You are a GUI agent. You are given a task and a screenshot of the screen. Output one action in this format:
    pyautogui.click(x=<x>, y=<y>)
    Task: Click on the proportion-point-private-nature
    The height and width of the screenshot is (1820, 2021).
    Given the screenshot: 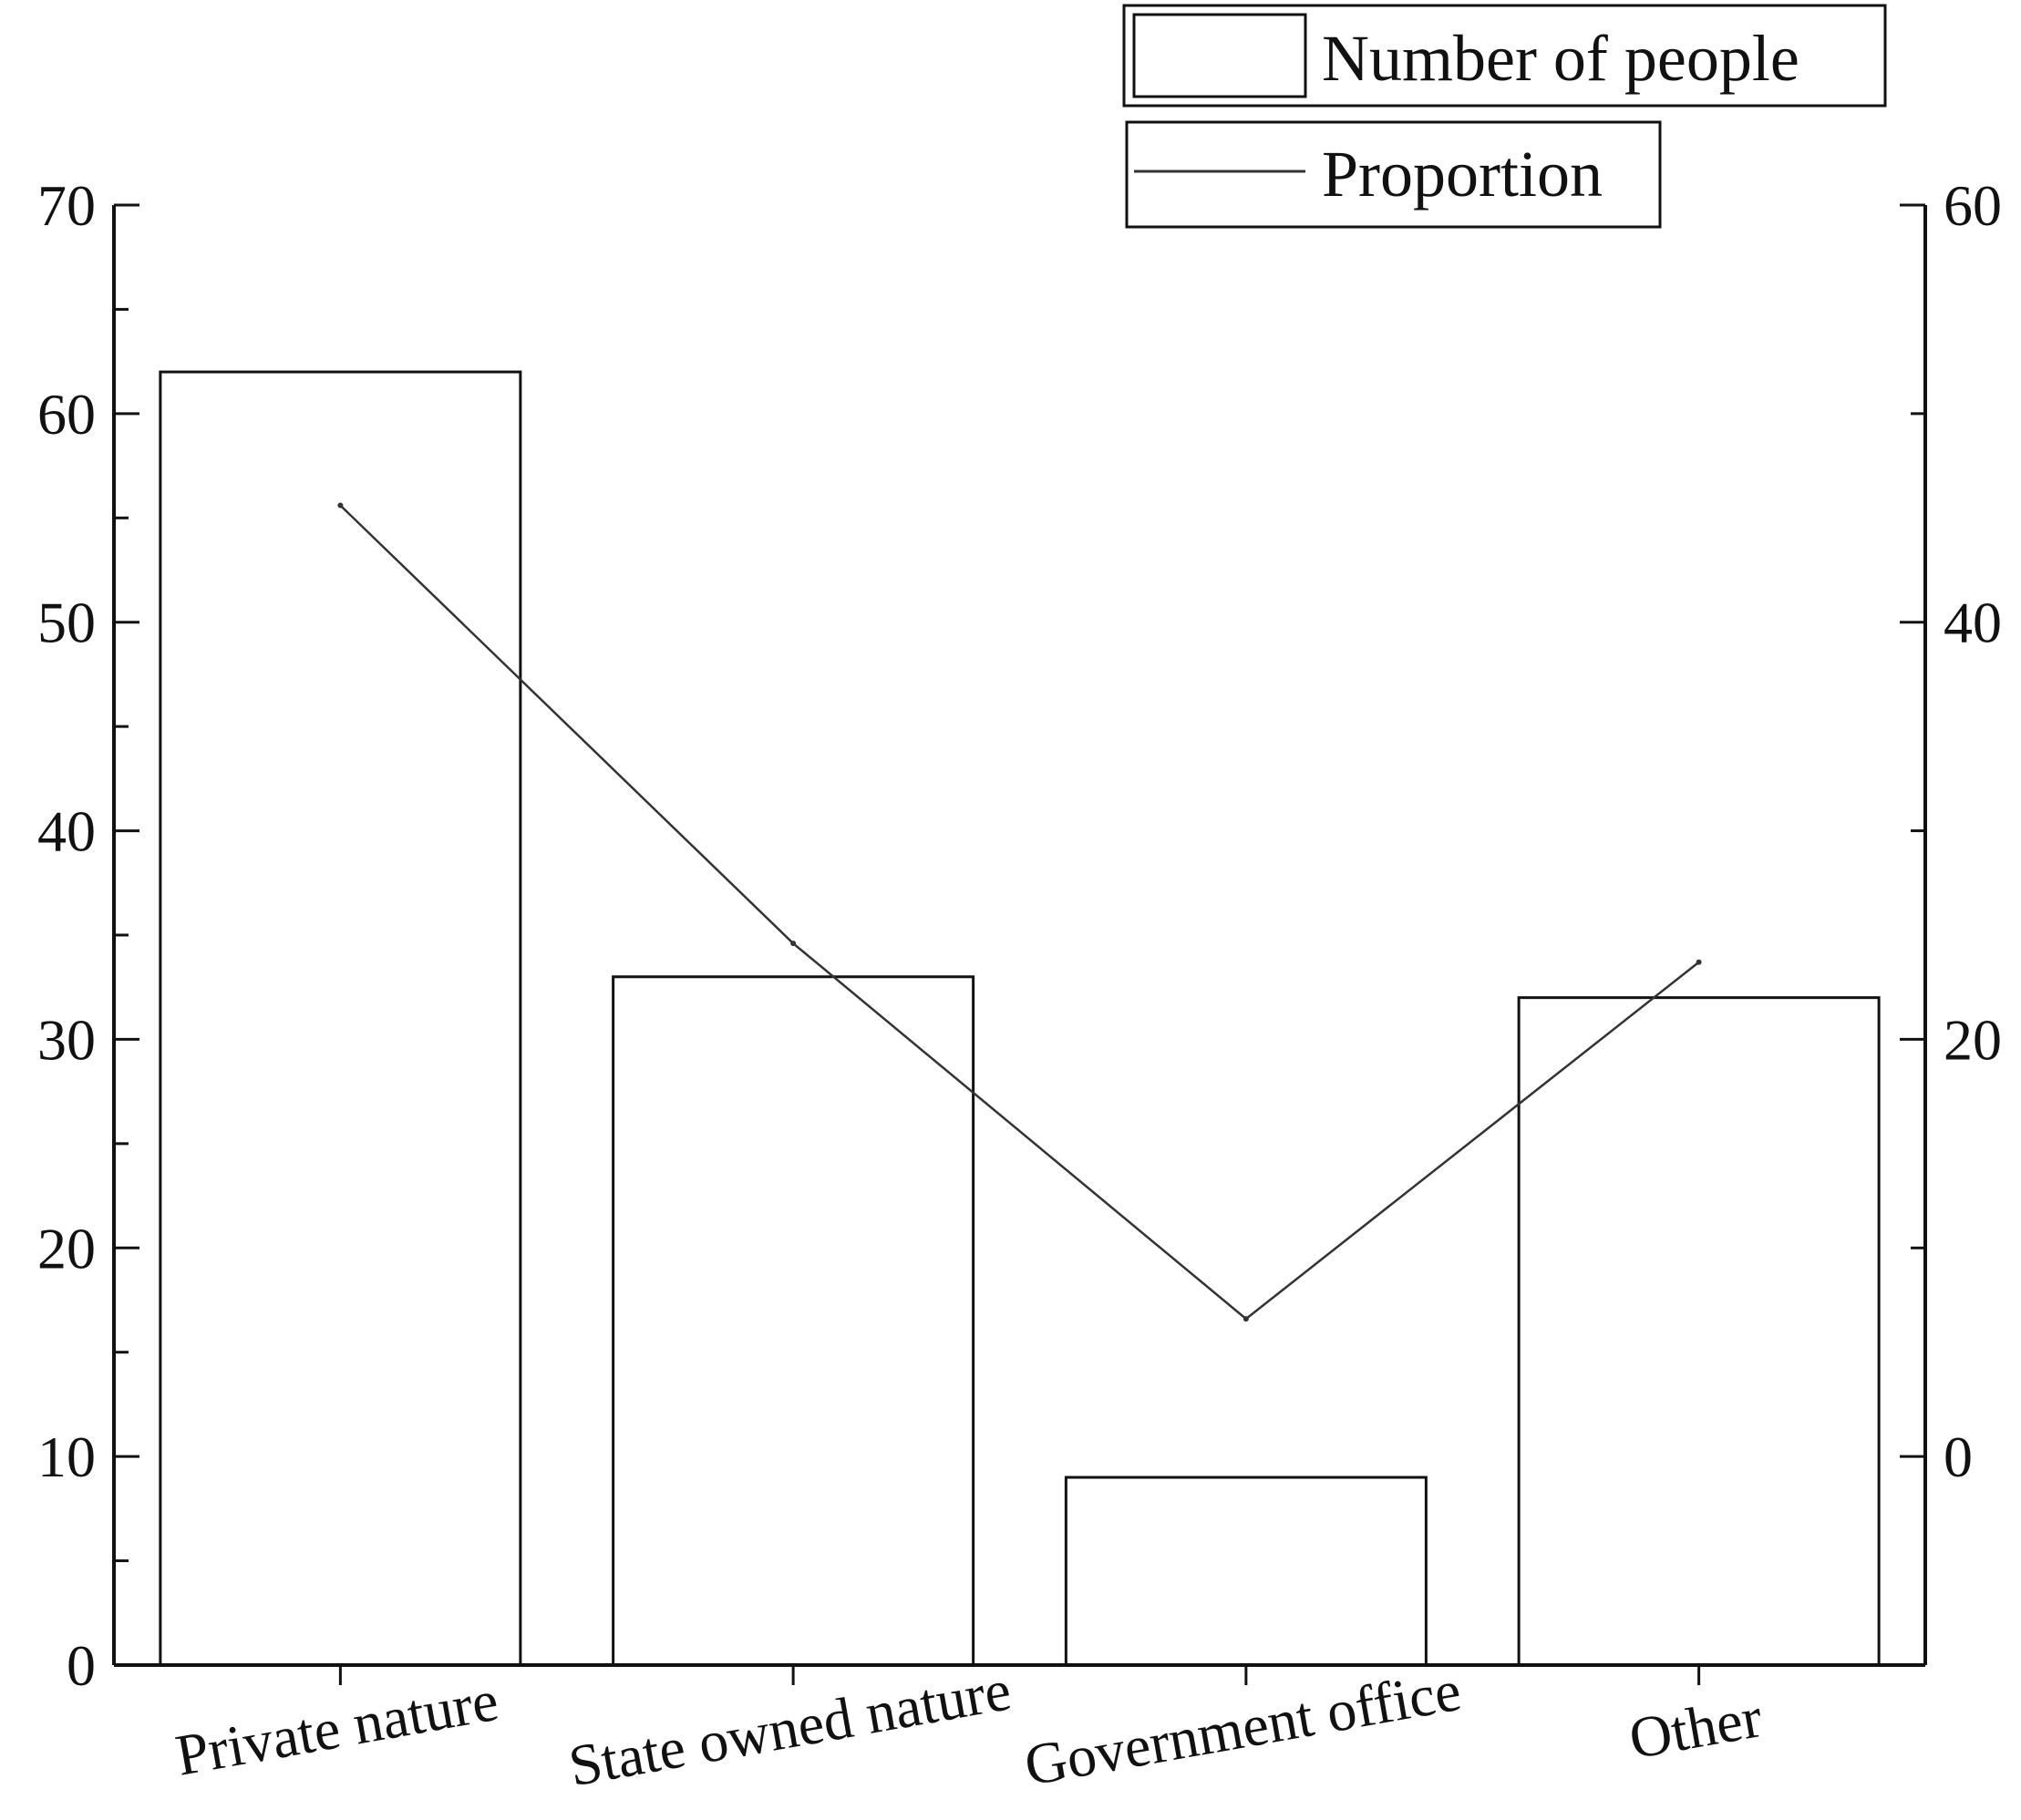 What is the action you would take?
    pyautogui.click(x=340, y=505)
    